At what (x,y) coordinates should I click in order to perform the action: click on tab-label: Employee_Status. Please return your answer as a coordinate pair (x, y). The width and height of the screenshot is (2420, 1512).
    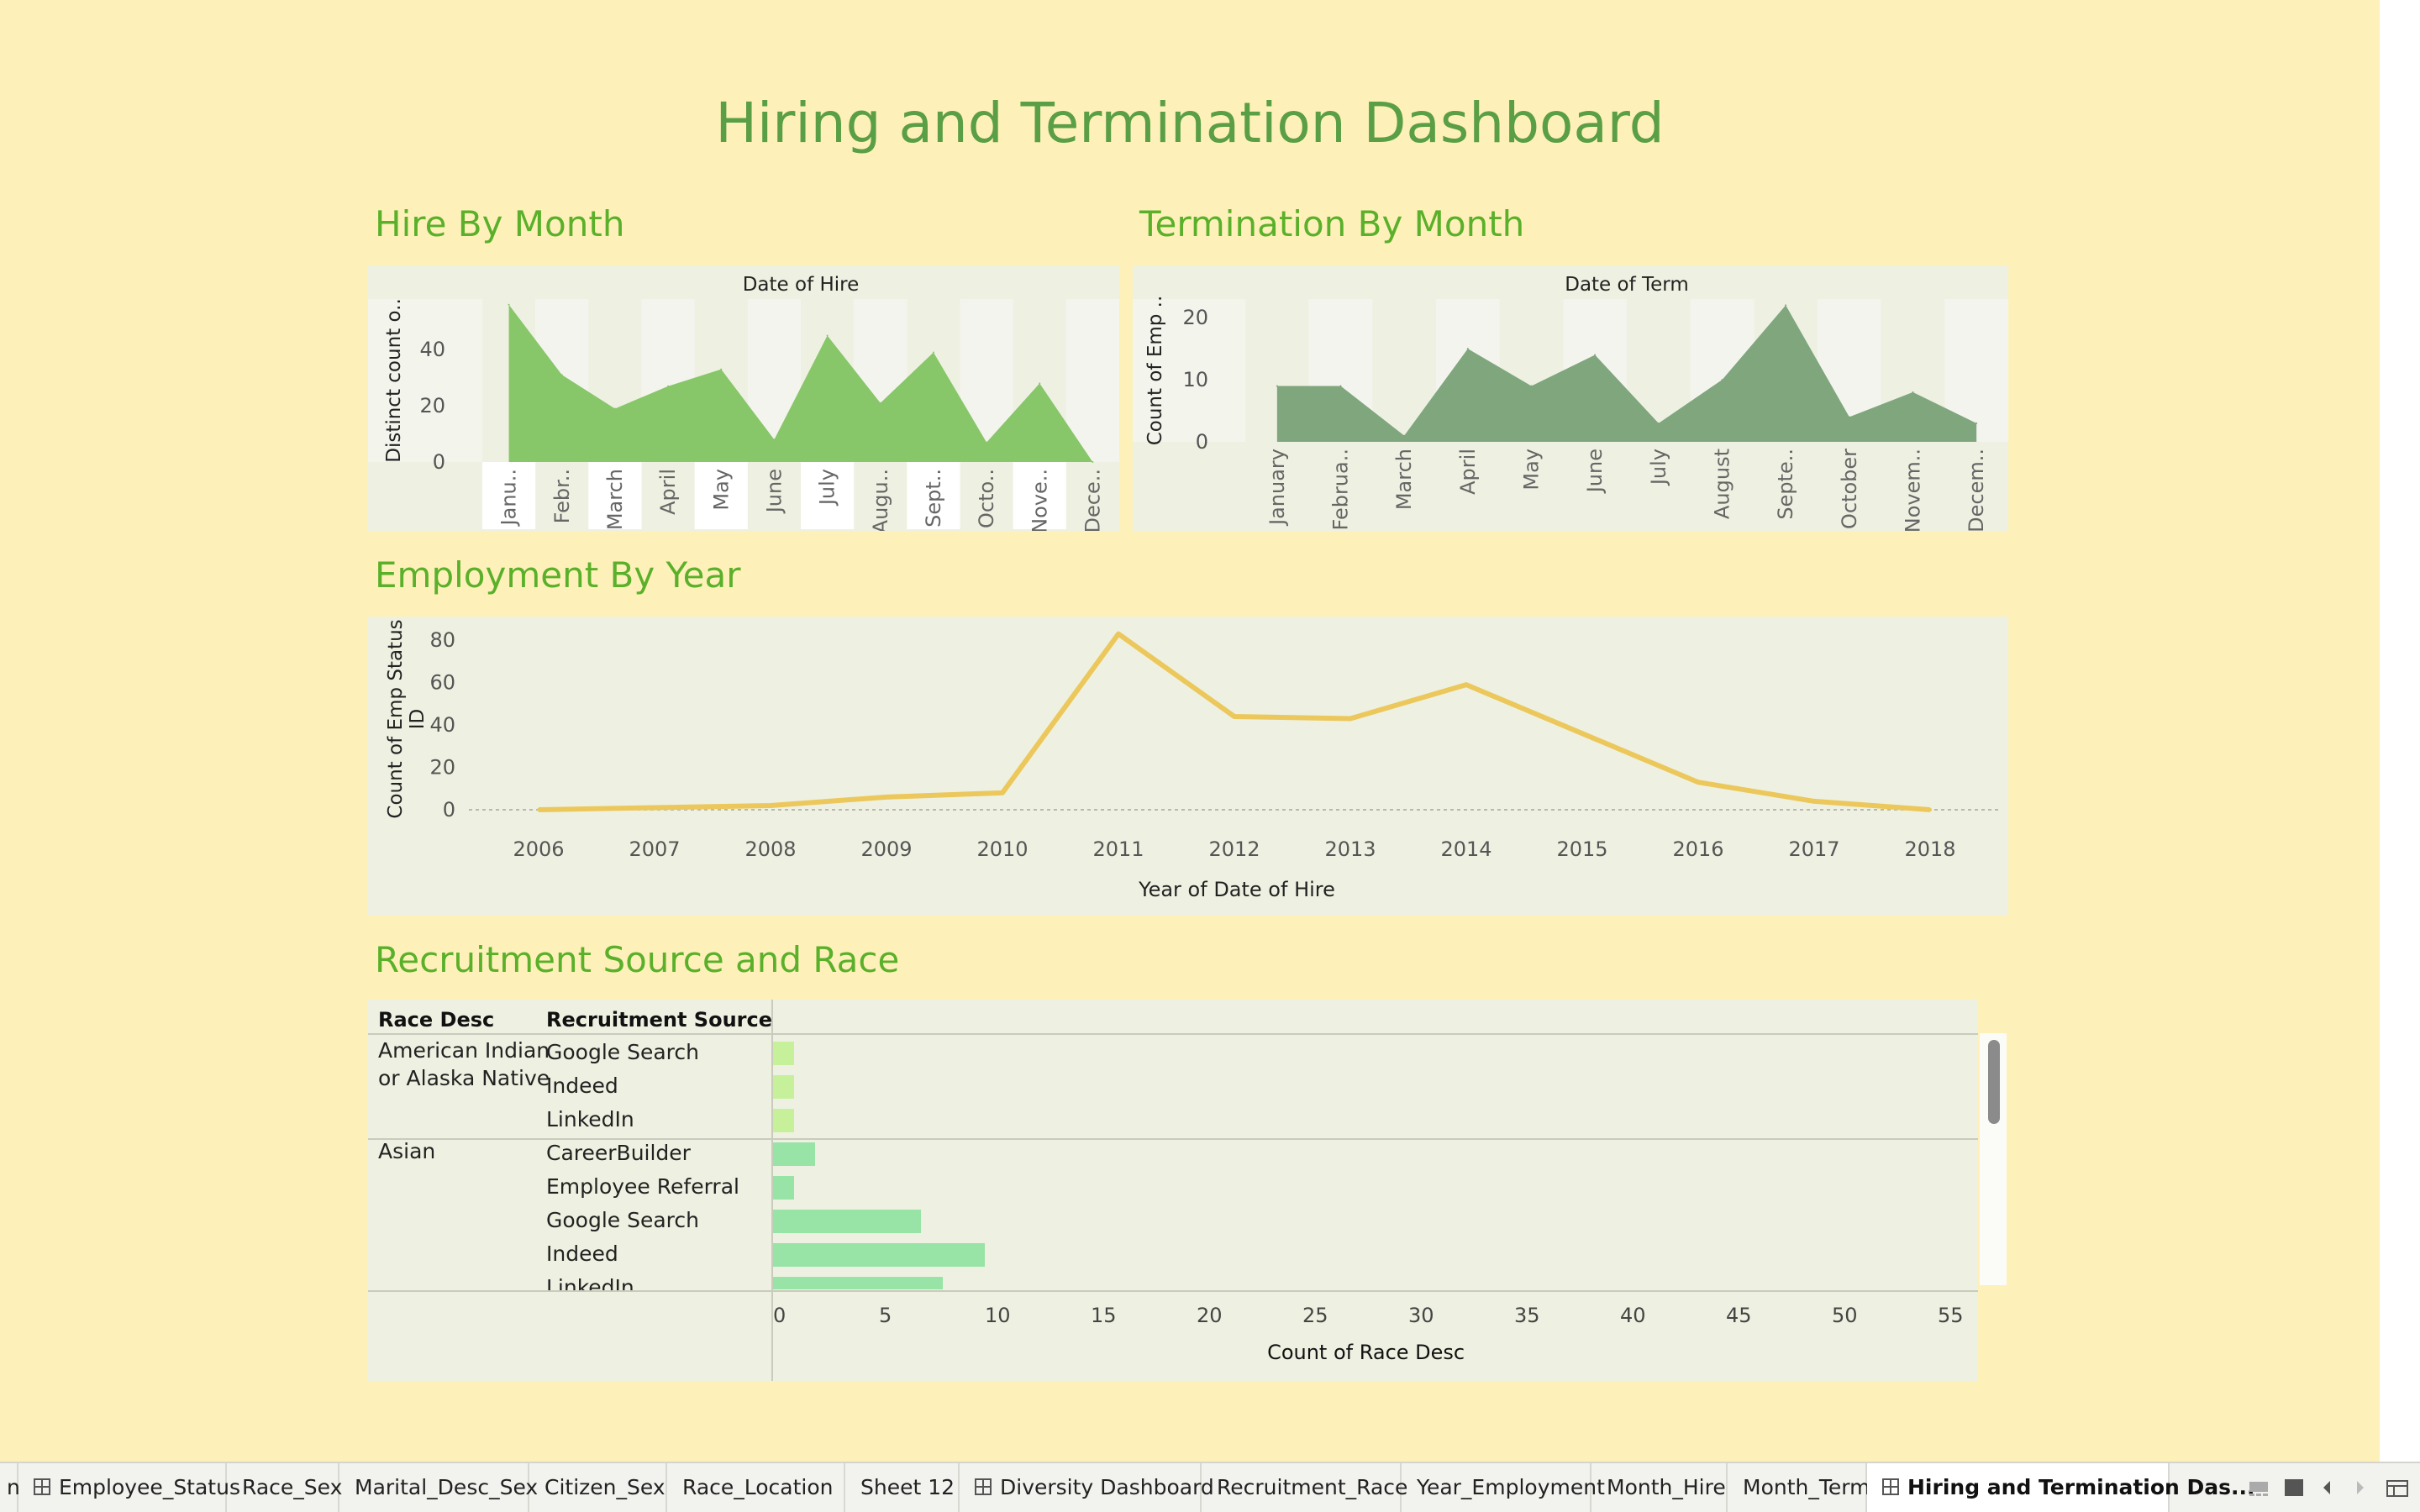
    Looking at the image, I should click on (149, 1487).